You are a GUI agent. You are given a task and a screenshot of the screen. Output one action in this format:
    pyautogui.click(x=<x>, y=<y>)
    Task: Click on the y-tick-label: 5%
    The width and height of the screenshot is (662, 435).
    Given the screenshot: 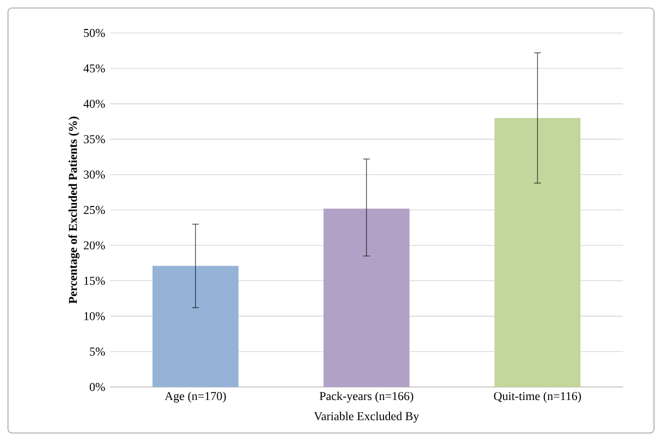 What is the action you would take?
    pyautogui.click(x=97, y=352)
    